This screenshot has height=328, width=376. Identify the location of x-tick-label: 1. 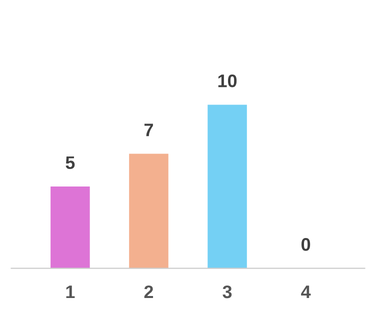
(70, 292).